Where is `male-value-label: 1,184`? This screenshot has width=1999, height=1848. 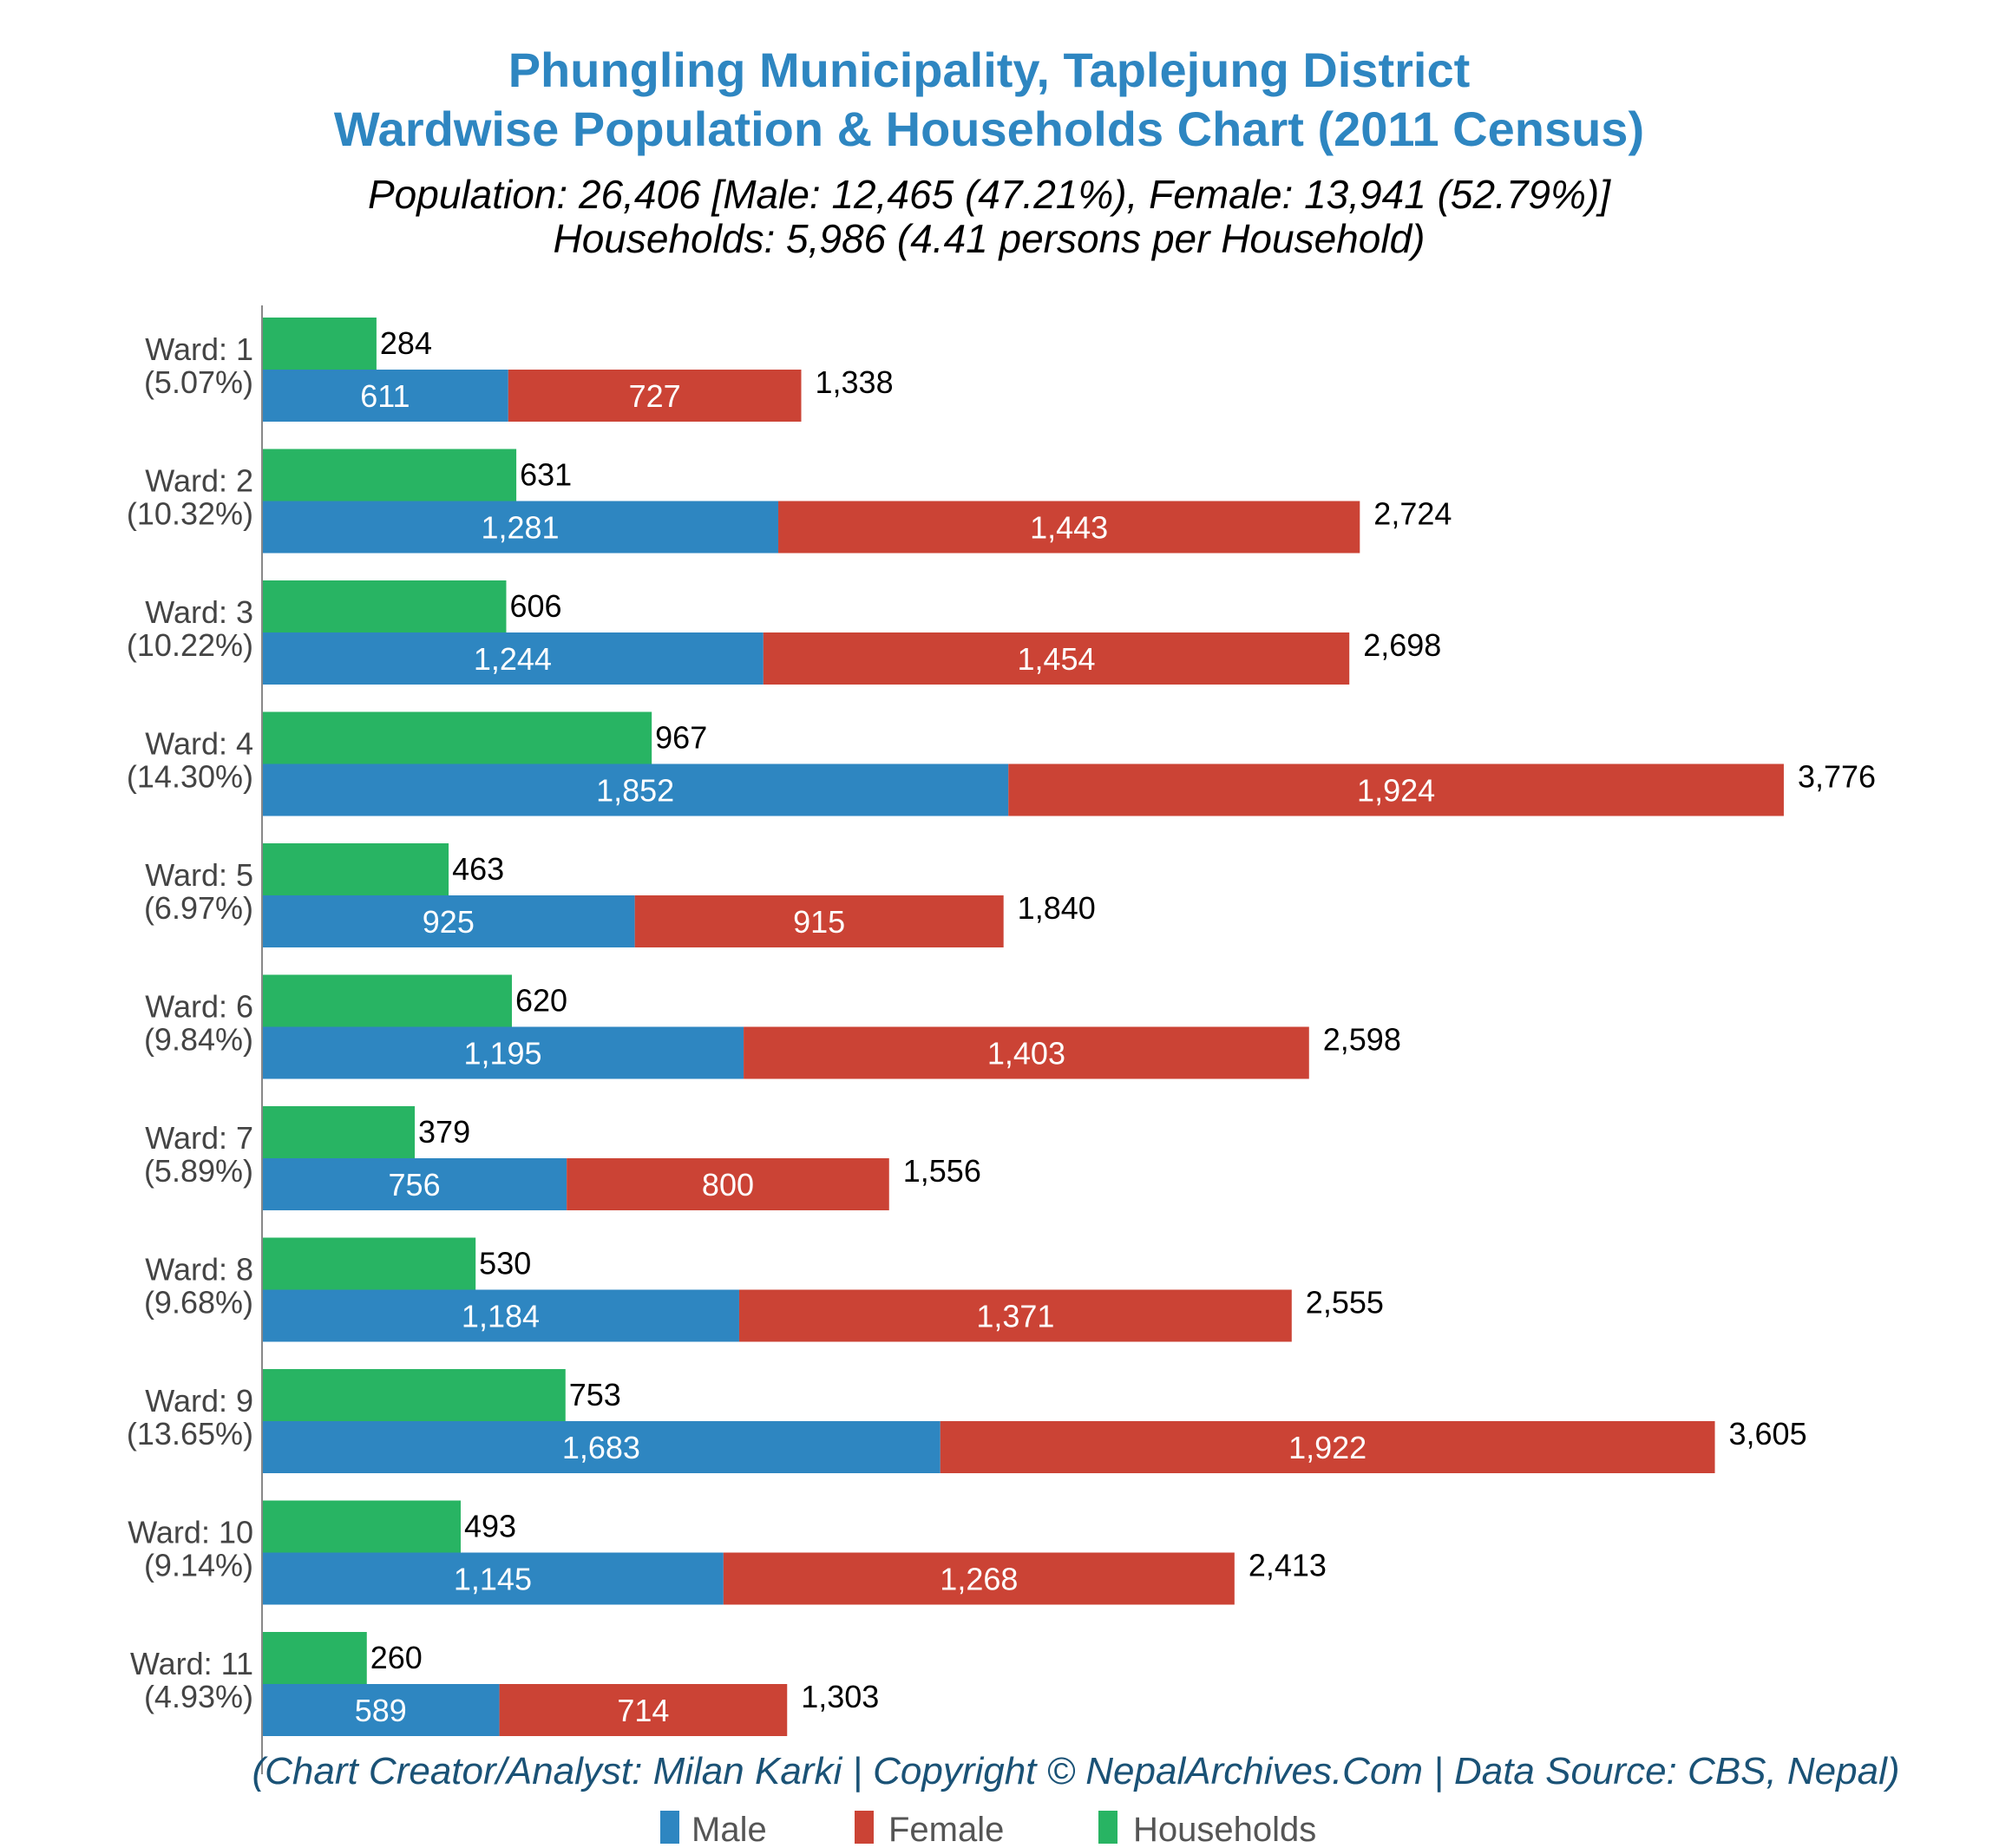 male-value-label: 1,184 is located at coordinates (501, 1316).